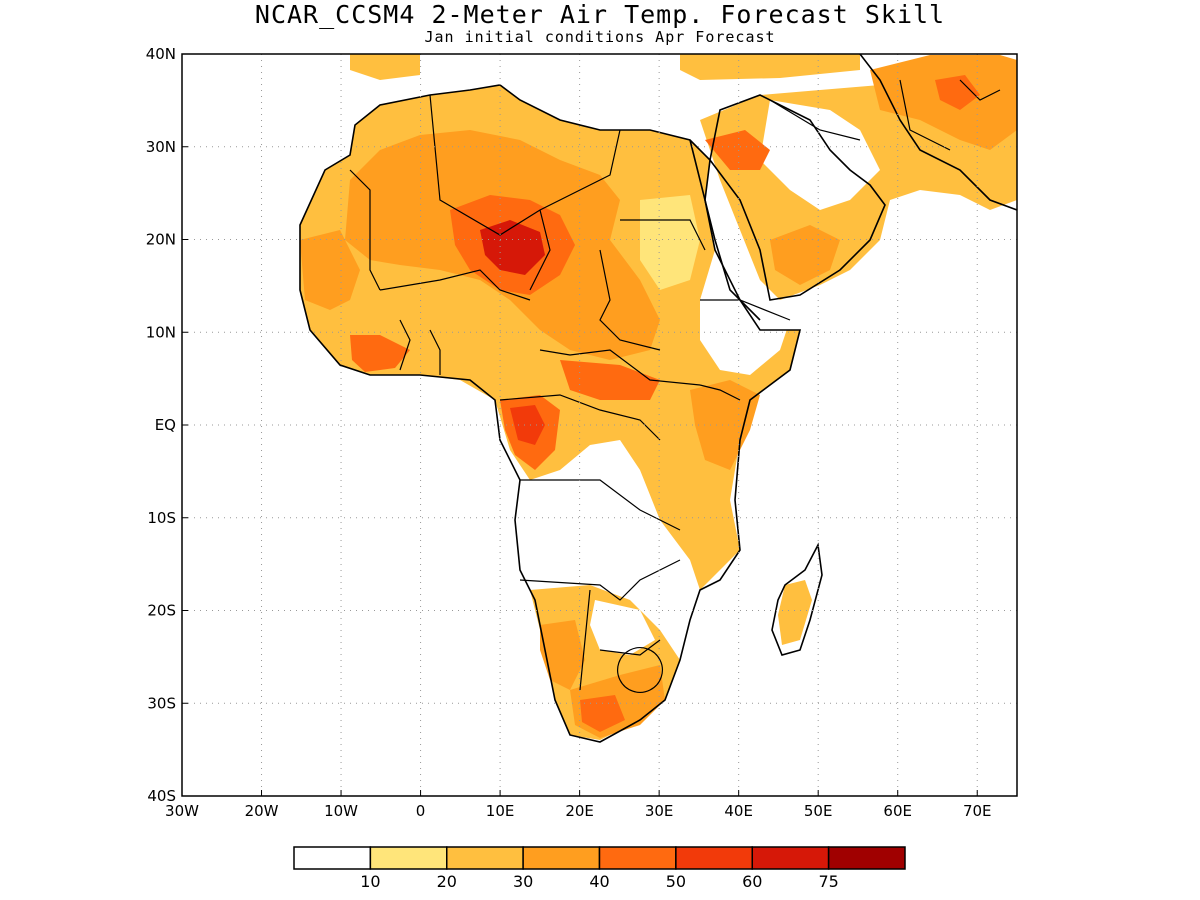  What do you see at coordinates (770, 67) in the screenshot?
I see `skill-region-mediterranean-east` at bounding box center [770, 67].